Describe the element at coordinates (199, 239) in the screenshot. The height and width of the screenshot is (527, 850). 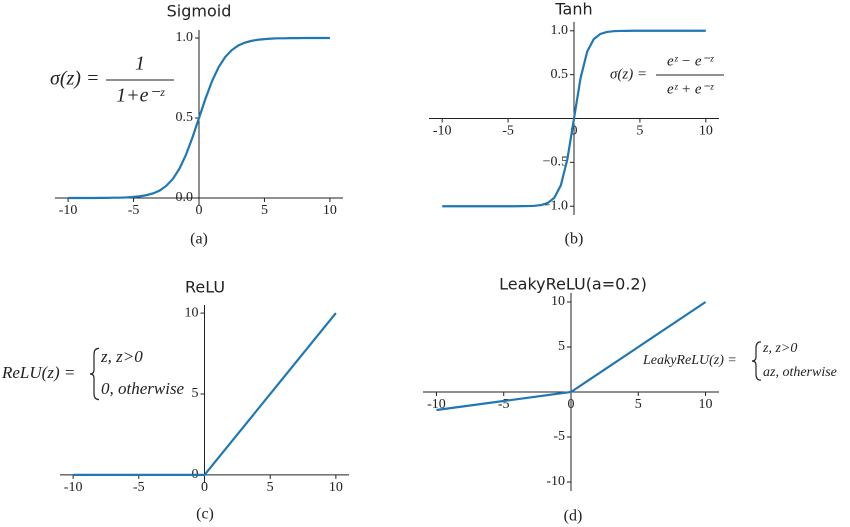
I see `caption: (a)` at that location.